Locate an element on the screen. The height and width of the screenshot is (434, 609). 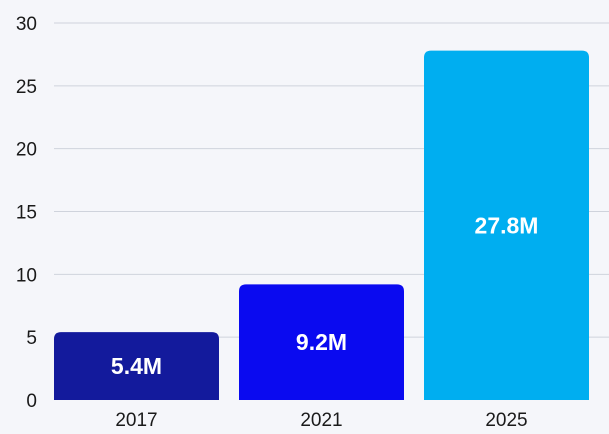
data-label: 5.4M is located at coordinates (136, 366).